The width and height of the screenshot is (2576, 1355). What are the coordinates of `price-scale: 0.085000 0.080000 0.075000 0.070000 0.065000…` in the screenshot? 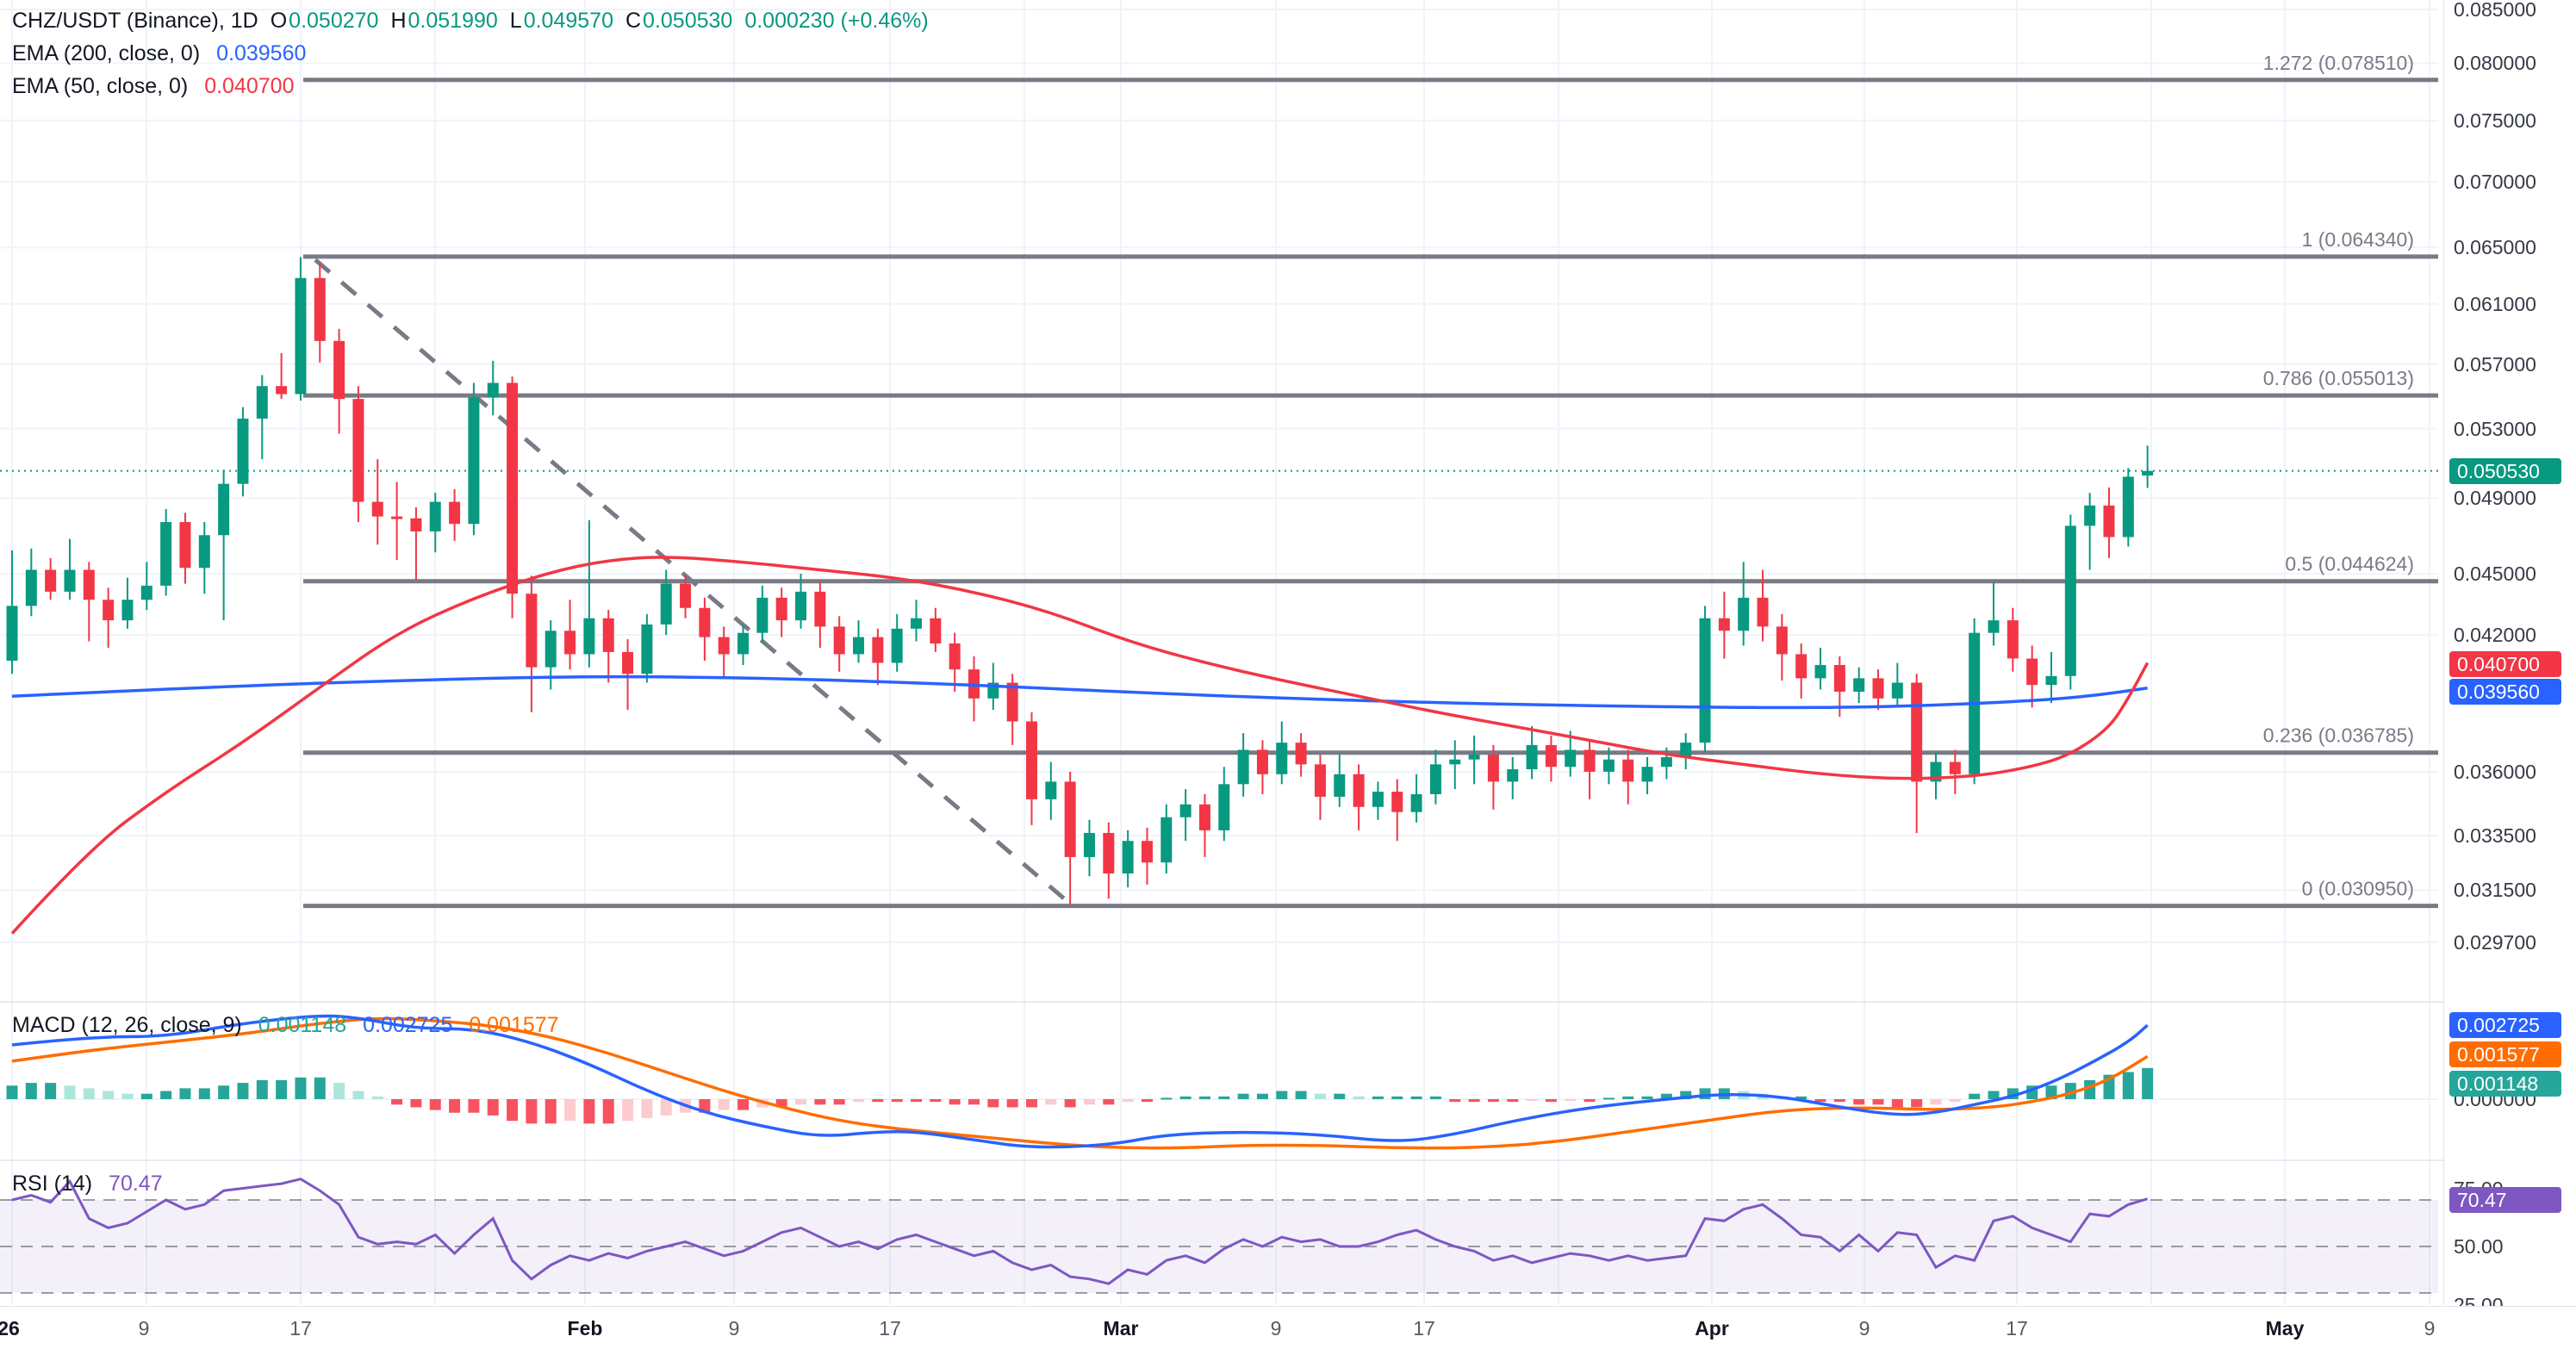 It's located at (2510, 658).